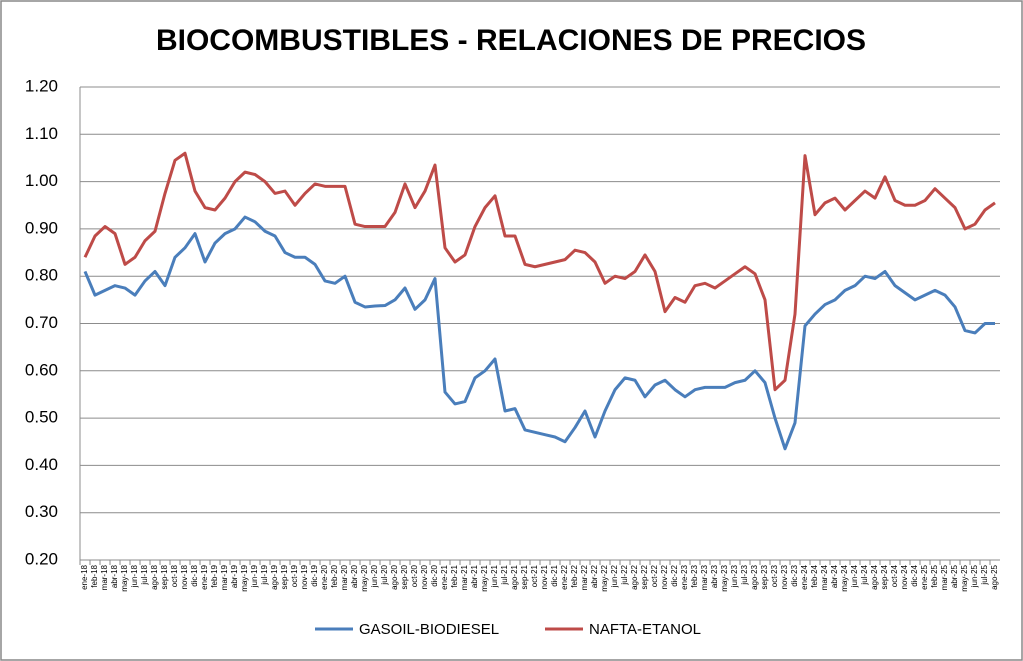 This screenshot has width=1023, height=661. What do you see at coordinates (874, 576) in the screenshot?
I see `x-tick-label: ago-24` at bounding box center [874, 576].